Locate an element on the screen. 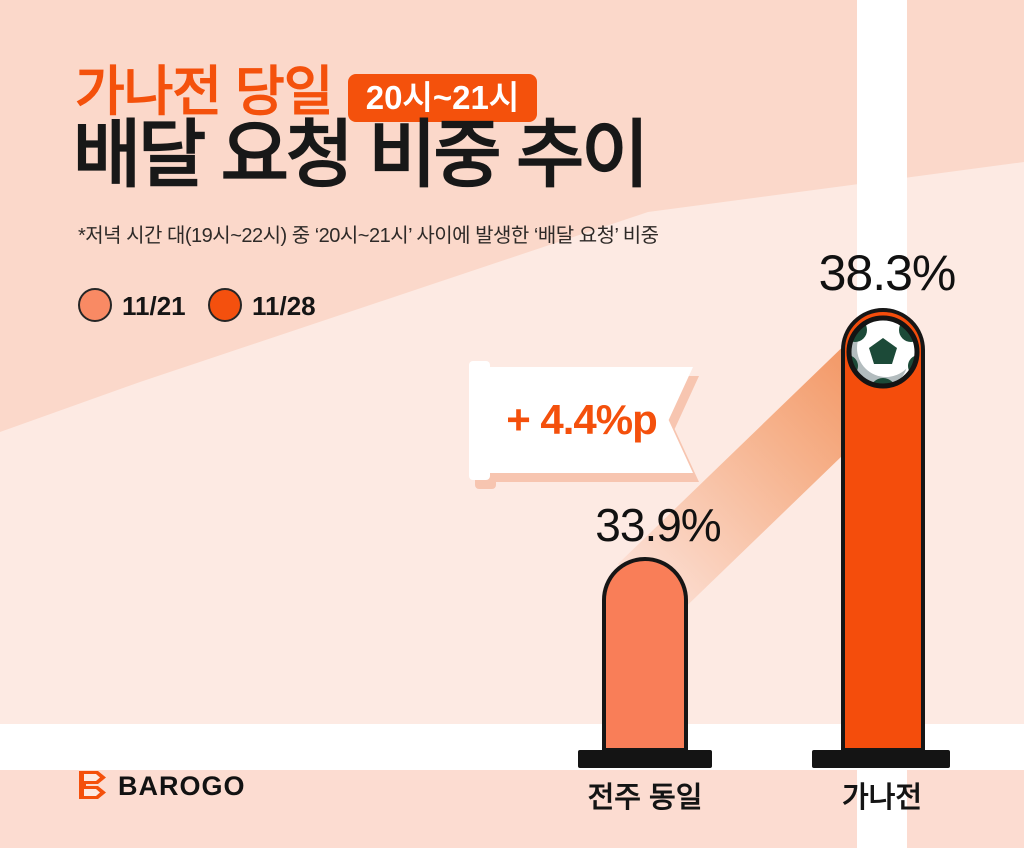  background-bottom-strip is located at coordinates (512, 809).